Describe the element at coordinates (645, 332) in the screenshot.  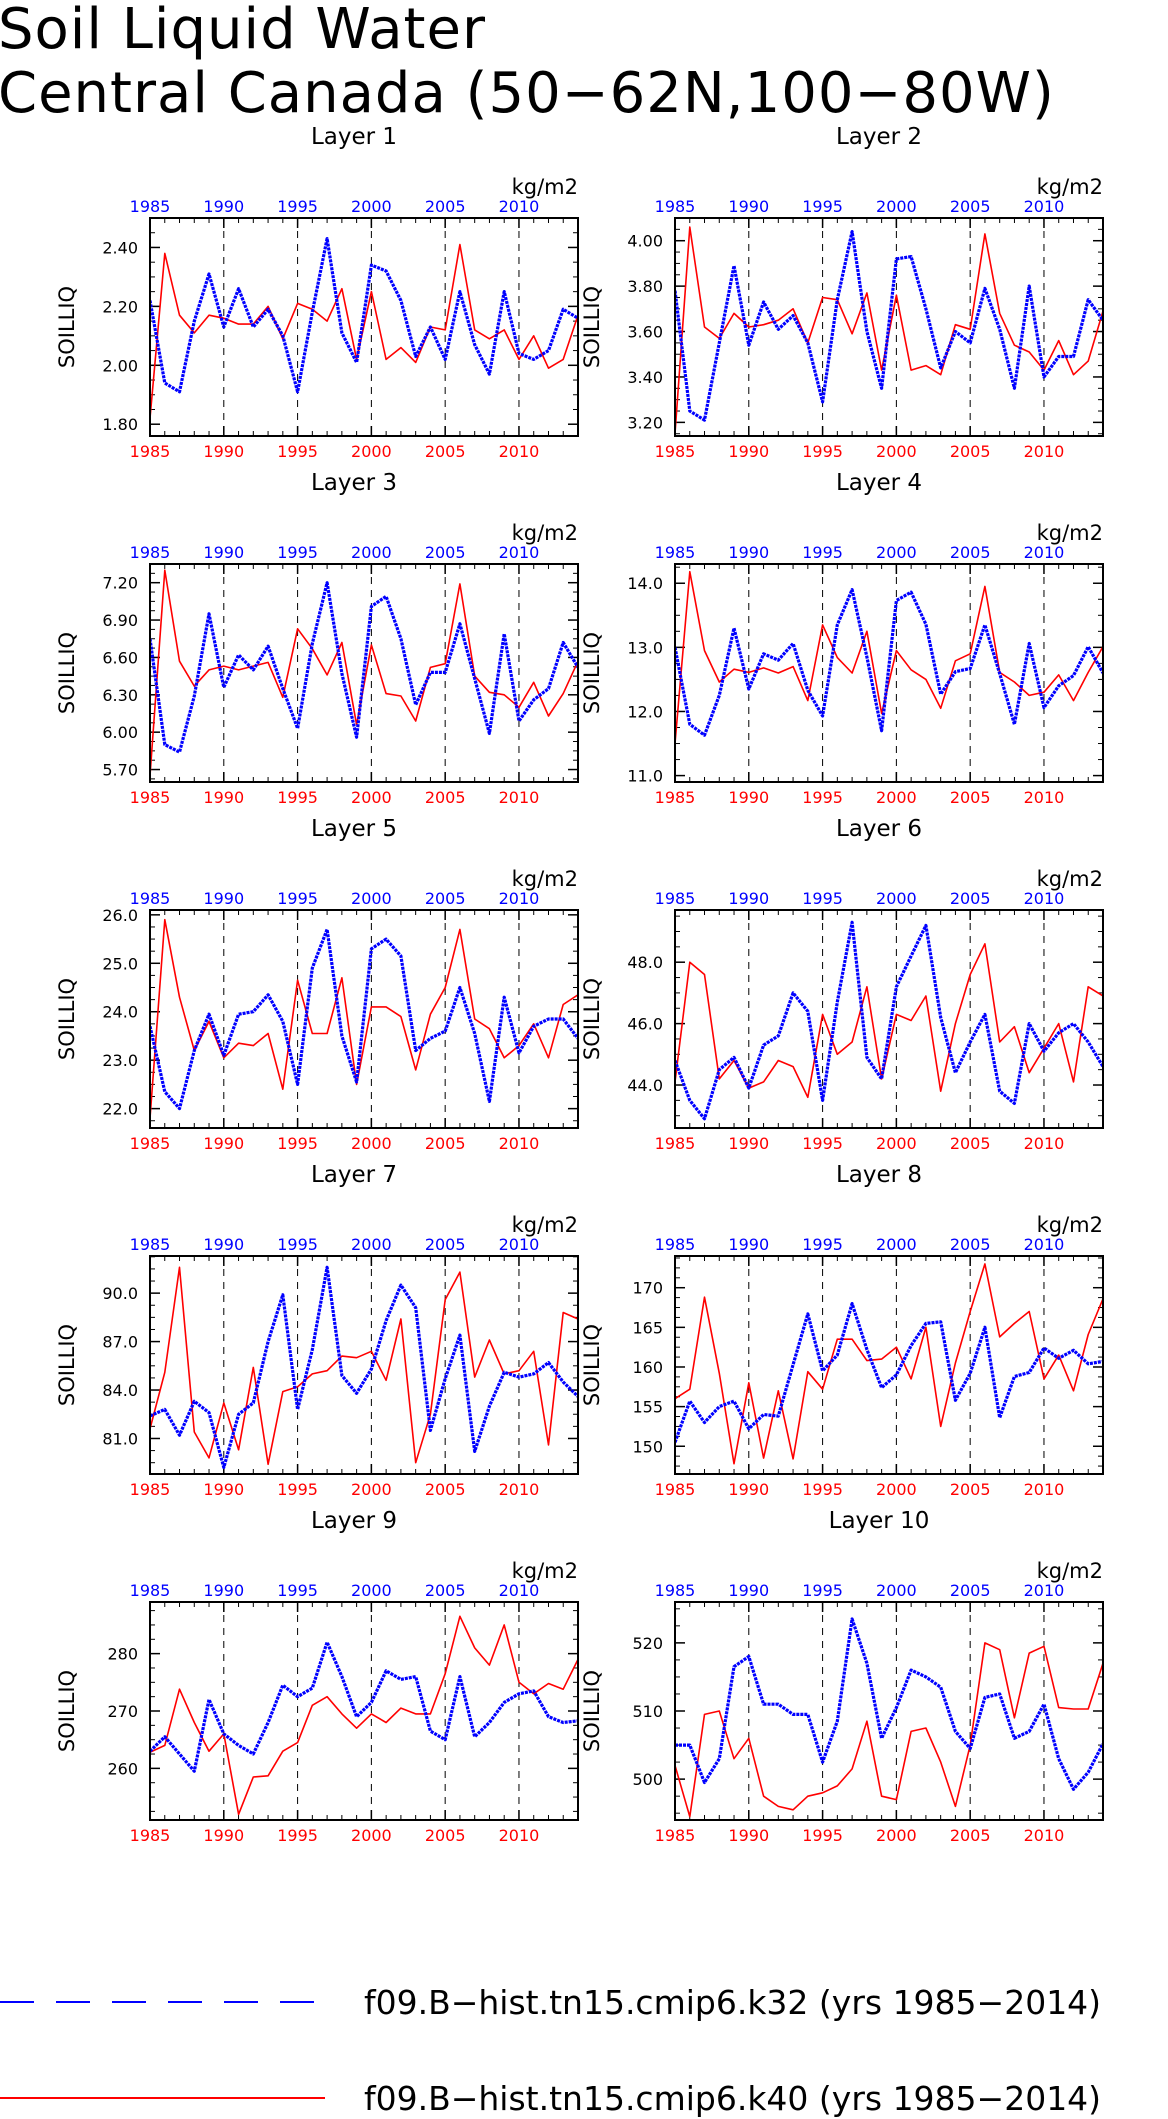
I see `y-tick-label: 3.60` at that location.